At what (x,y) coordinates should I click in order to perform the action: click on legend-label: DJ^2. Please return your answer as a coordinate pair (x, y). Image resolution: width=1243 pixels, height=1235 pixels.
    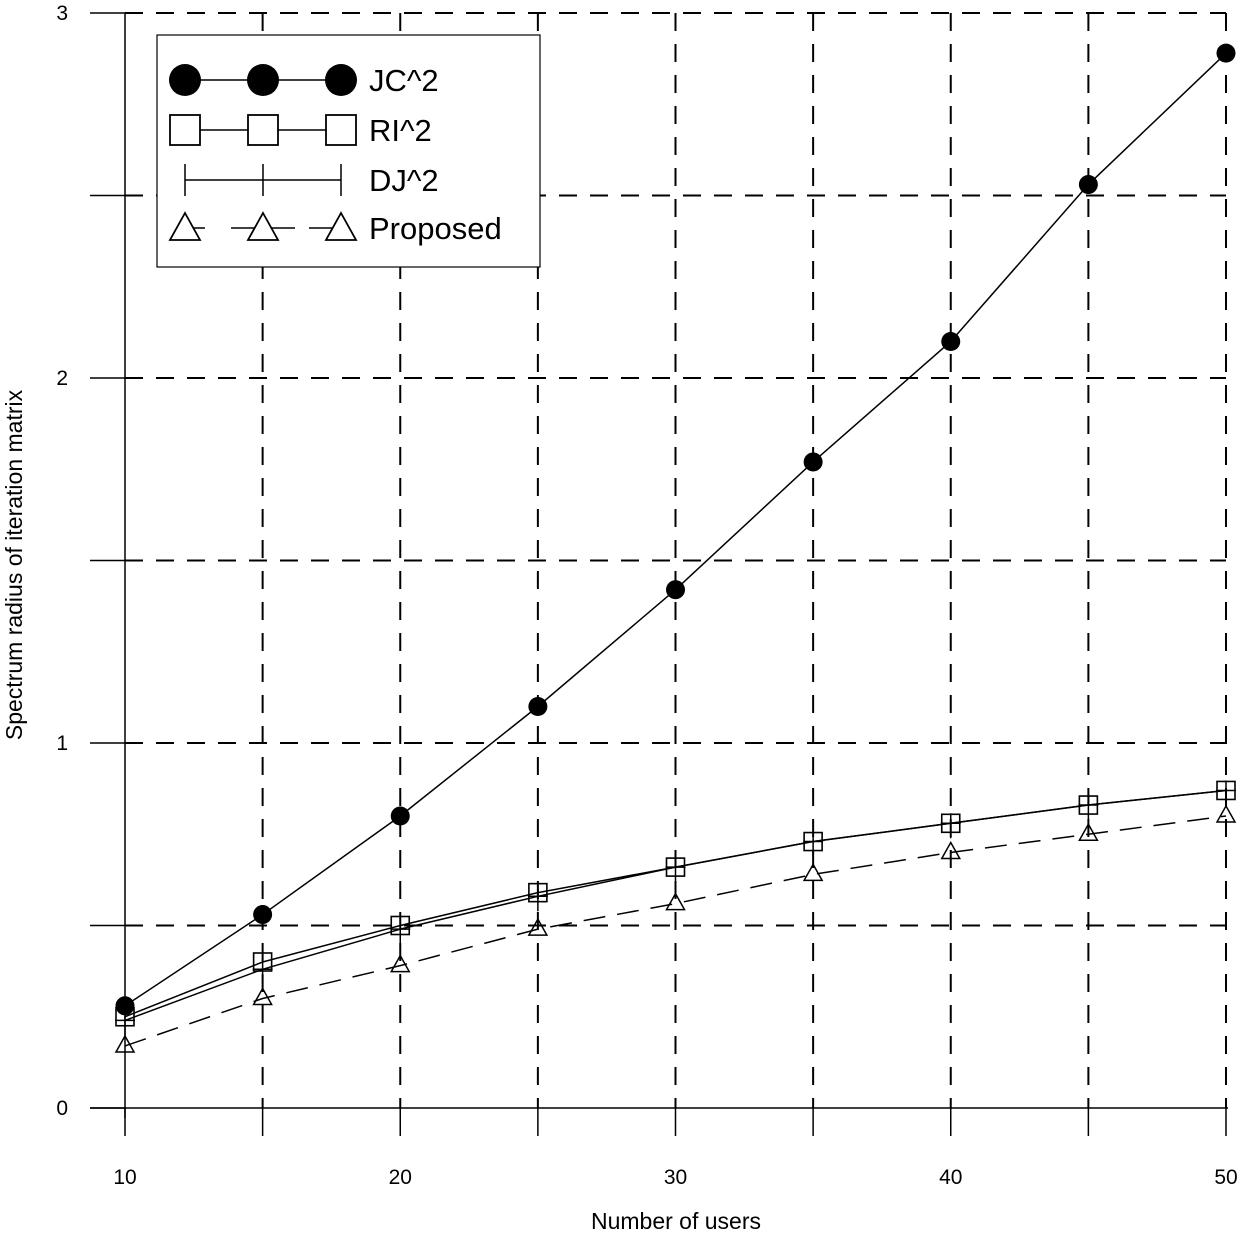
    Looking at the image, I should click on (404, 180).